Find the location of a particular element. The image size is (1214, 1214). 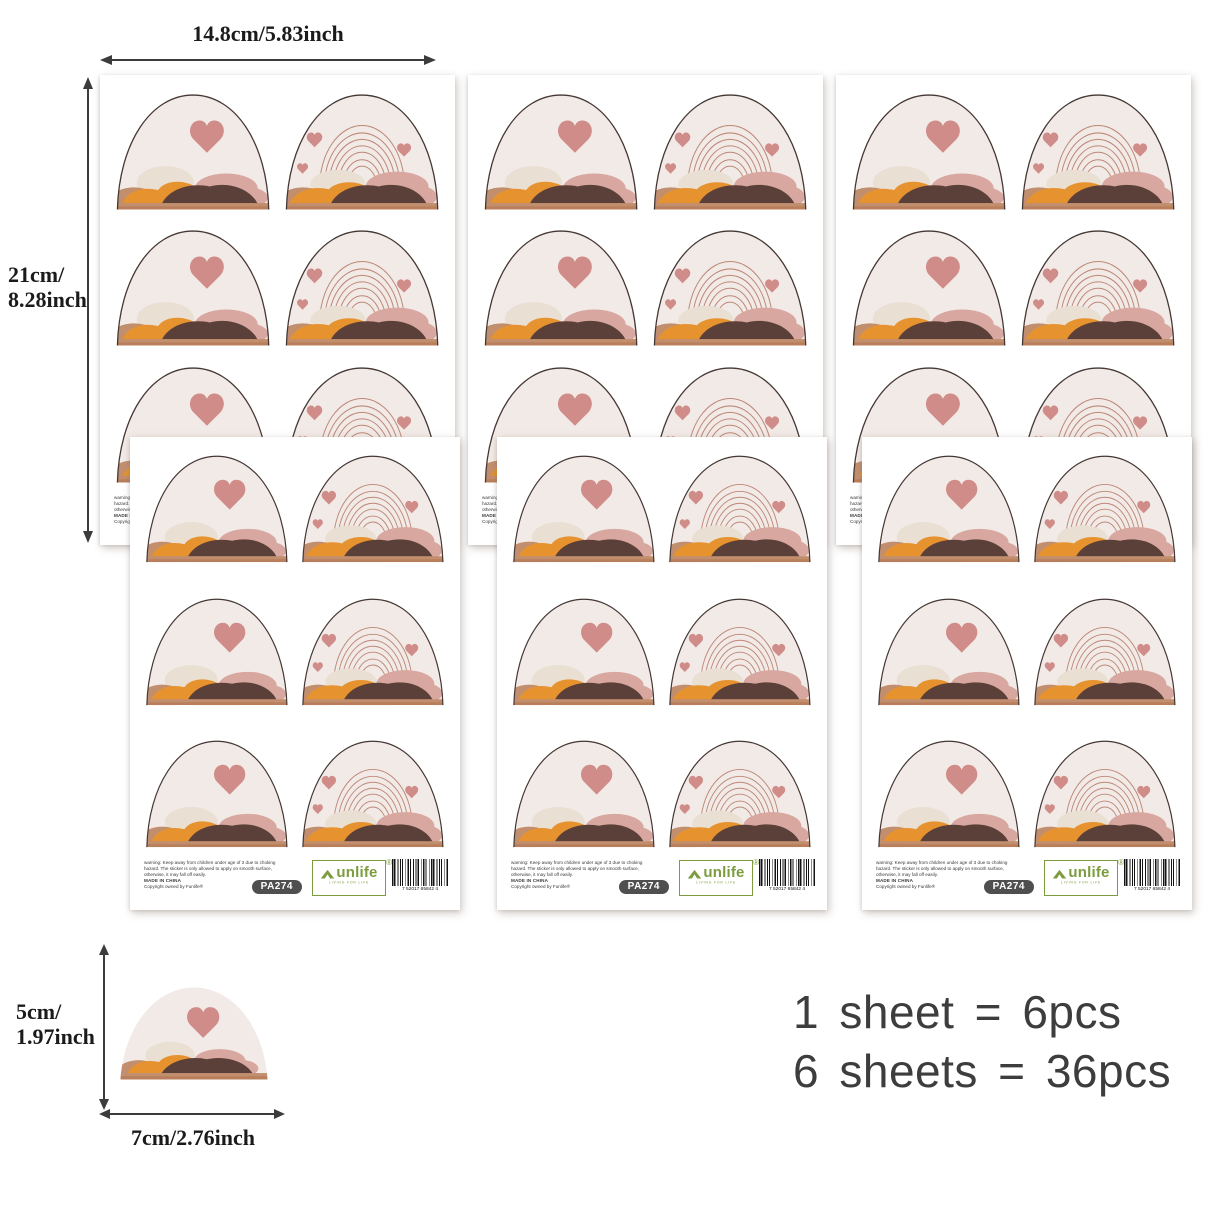

sheet-height-label: 21cm/8.28inch is located at coordinates (47, 287).